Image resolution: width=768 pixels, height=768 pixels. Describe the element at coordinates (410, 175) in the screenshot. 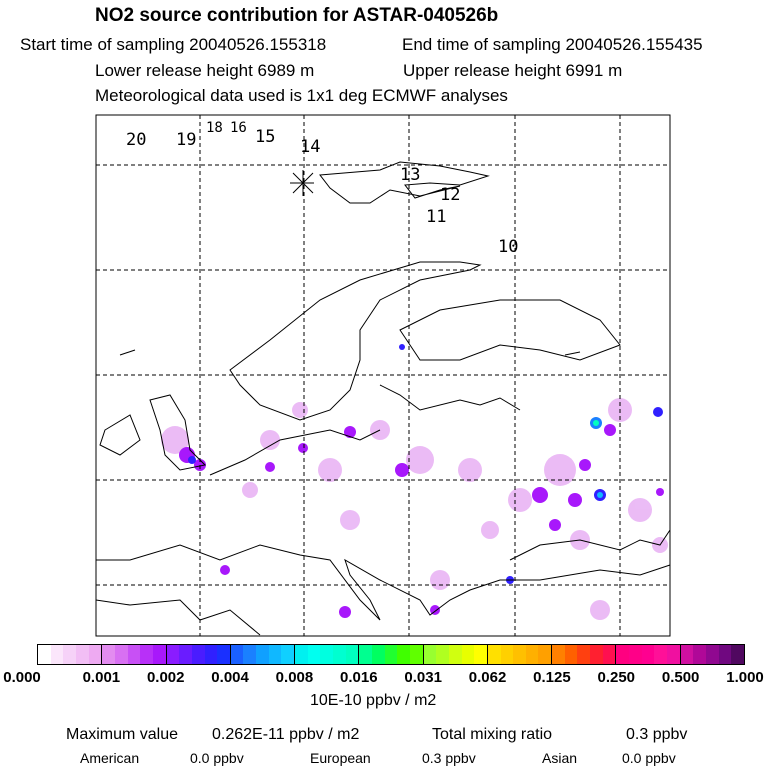

I see `traj-label: 13` at that location.